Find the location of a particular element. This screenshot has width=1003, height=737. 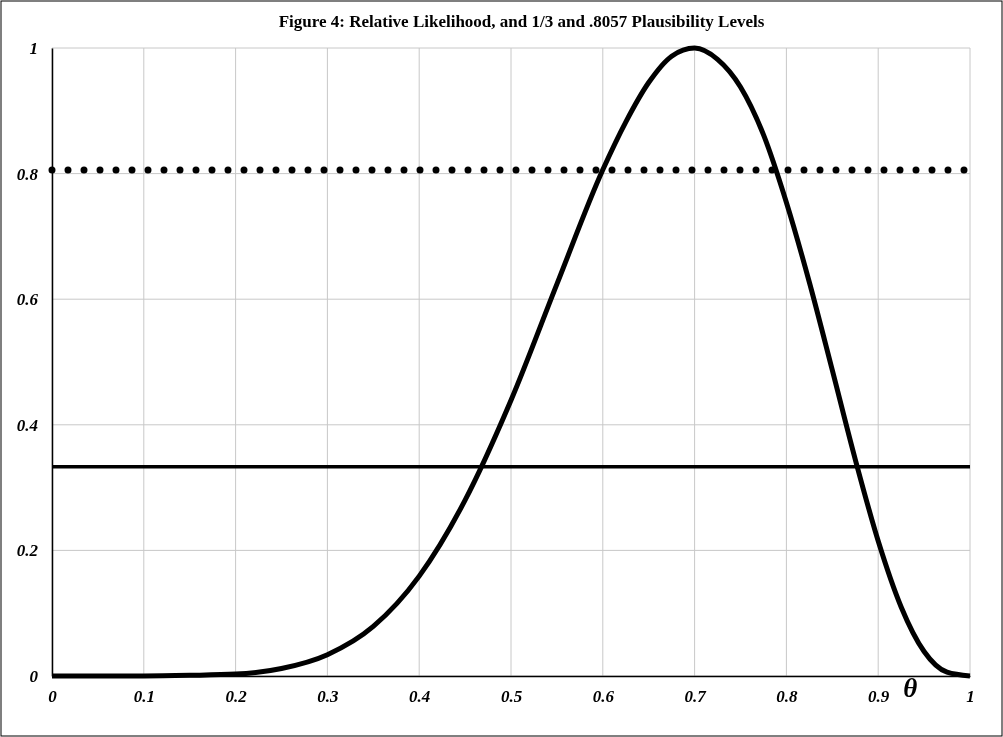

y-tick-label: 0.2 is located at coordinates (27, 551).